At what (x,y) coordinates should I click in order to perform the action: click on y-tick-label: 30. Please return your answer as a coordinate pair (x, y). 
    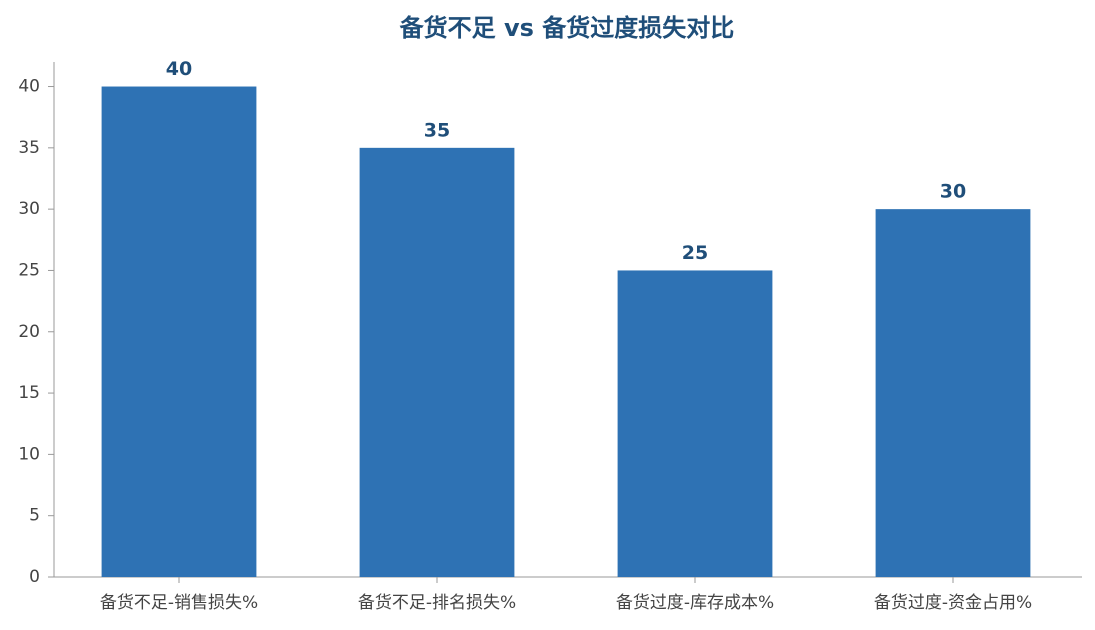
    Looking at the image, I should click on (29, 209).